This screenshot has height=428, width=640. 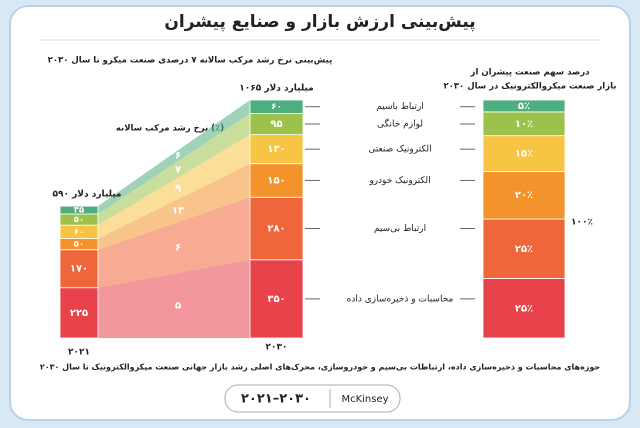 What do you see at coordinates (582, 223) in the screenshot?
I see `share-total: ۱۰۰٪` at bounding box center [582, 223].